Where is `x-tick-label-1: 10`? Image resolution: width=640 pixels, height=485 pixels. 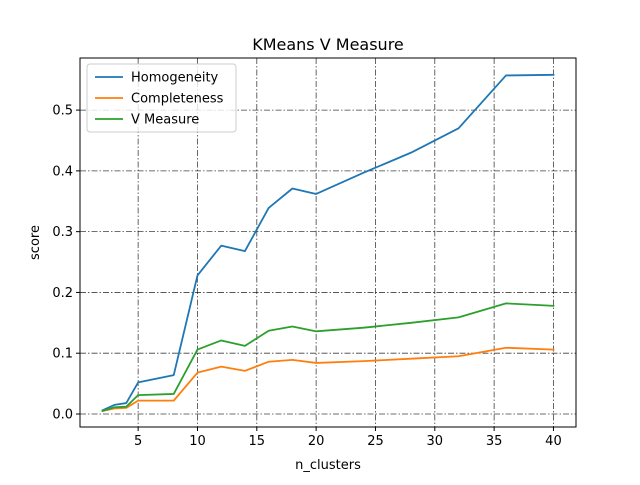
x-tick-label-1: 10 is located at coordinates (197, 441).